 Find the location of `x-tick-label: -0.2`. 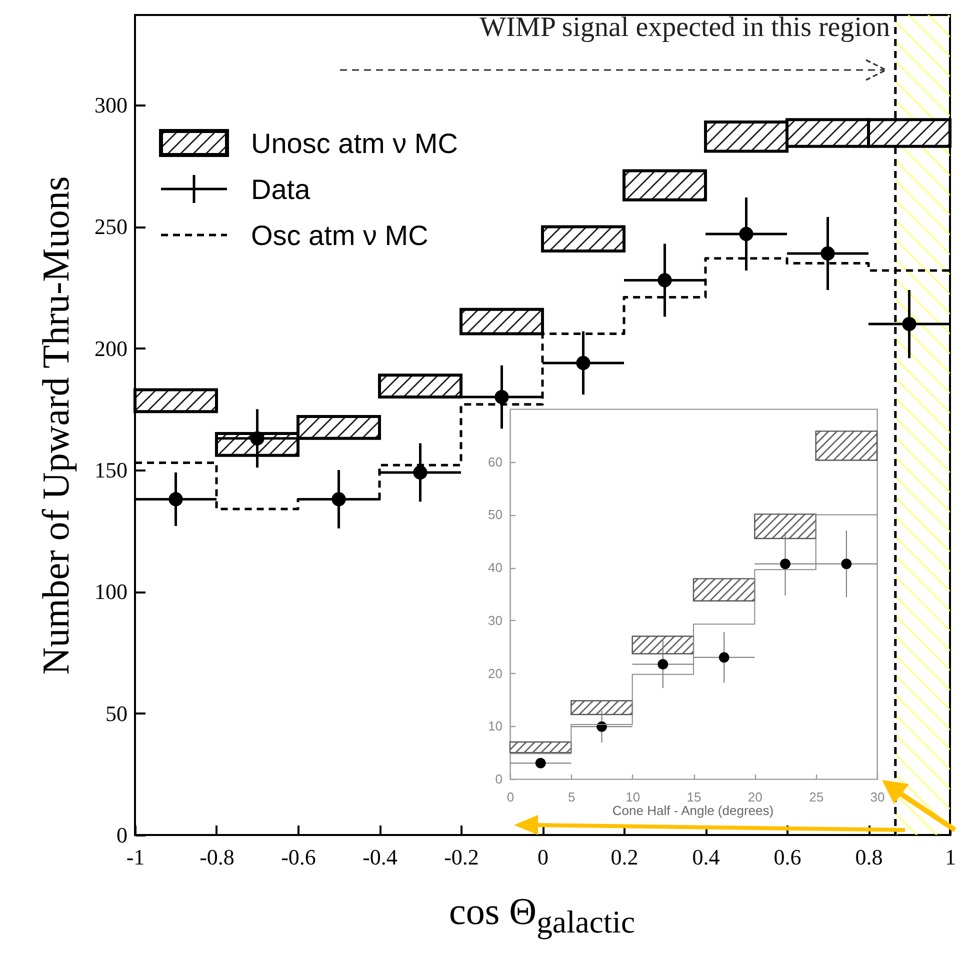

x-tick-label: -0.2 is located at coordinates (461, 857).